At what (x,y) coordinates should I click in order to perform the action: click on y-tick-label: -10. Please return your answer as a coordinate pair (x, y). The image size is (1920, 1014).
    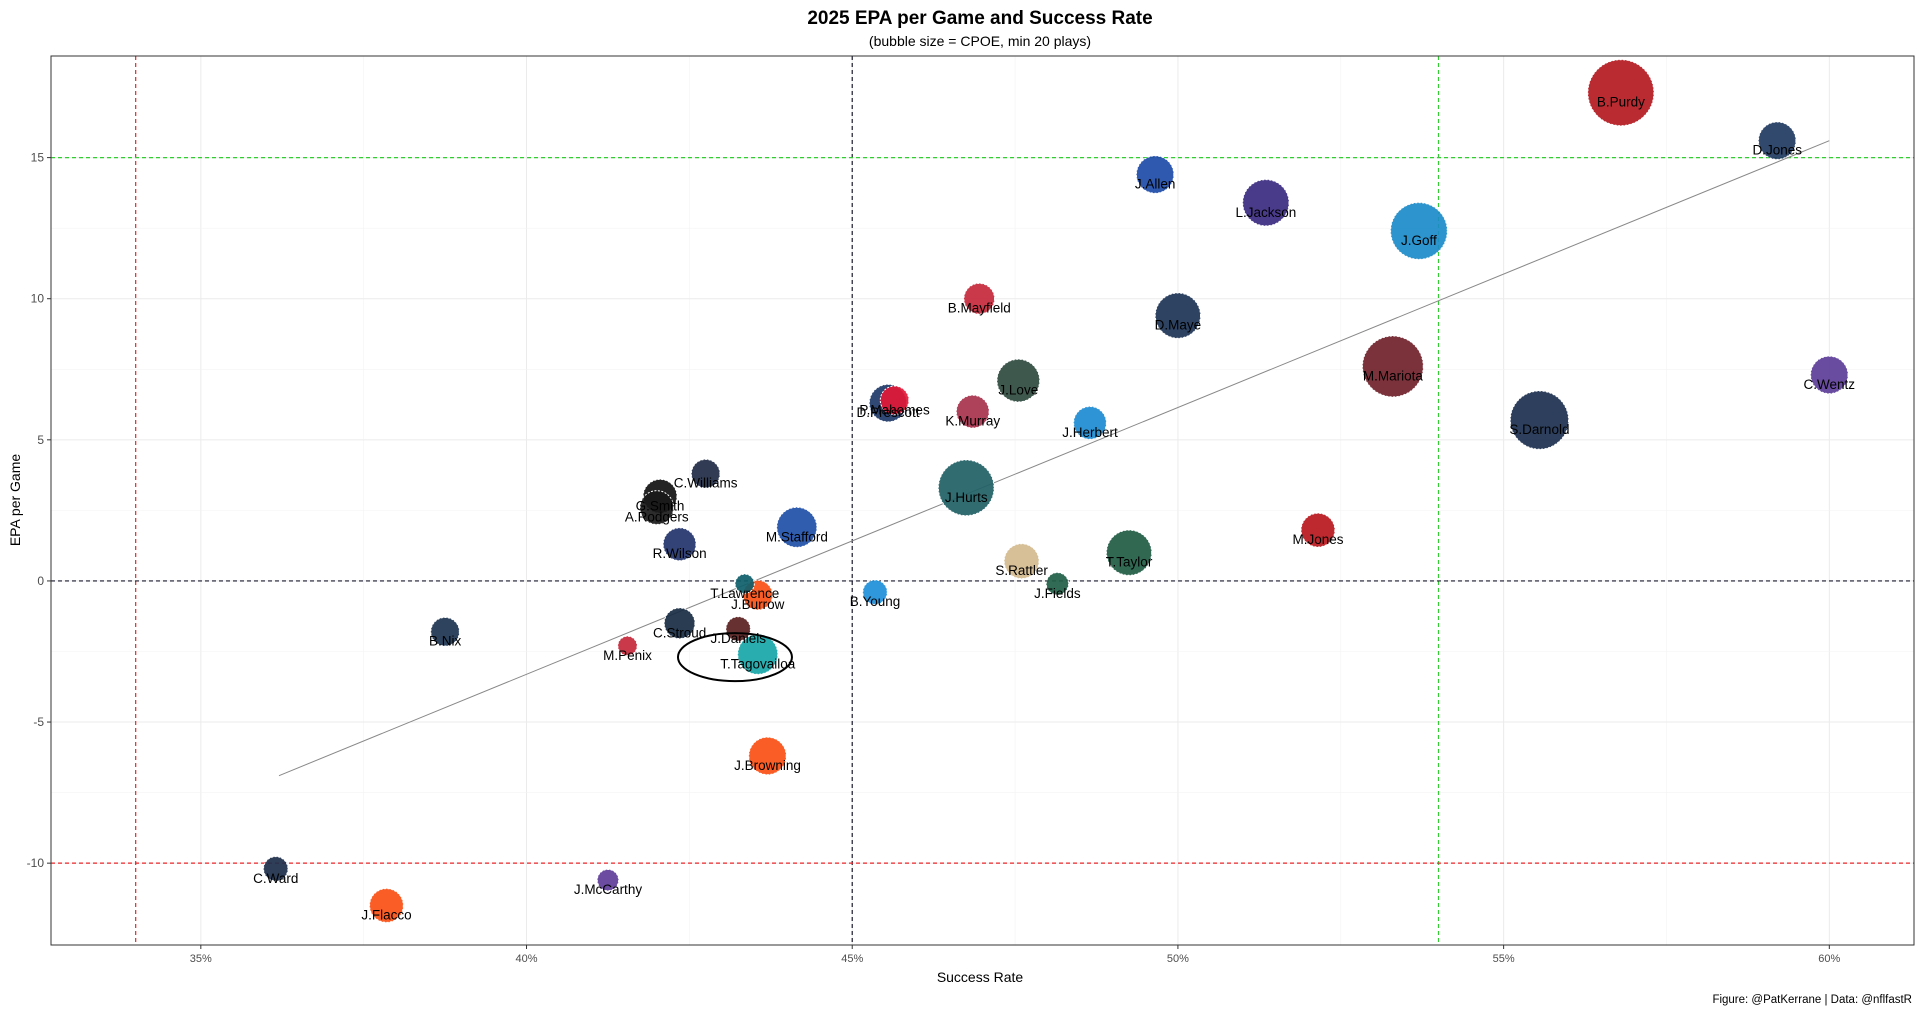
    Looking at the image, I should click on (36, 863).